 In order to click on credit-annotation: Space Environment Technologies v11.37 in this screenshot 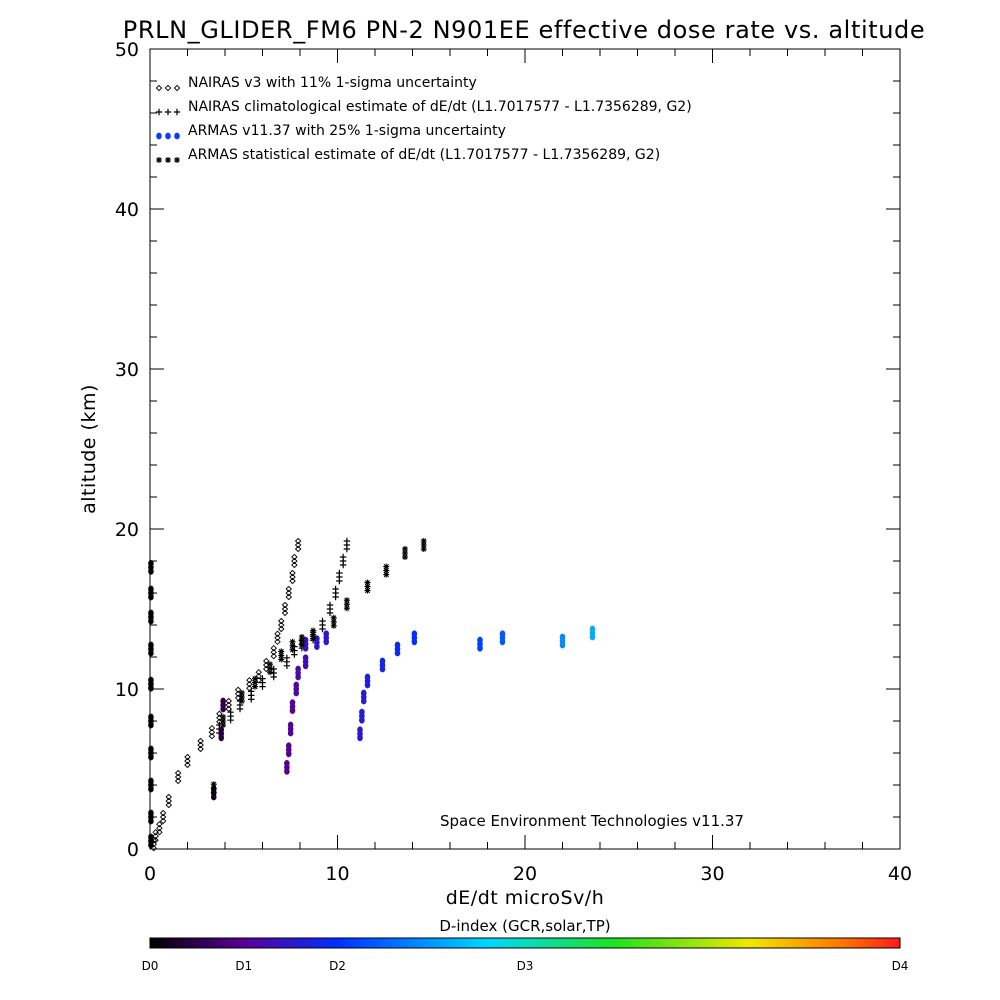, I will do `click(592, 821)`.